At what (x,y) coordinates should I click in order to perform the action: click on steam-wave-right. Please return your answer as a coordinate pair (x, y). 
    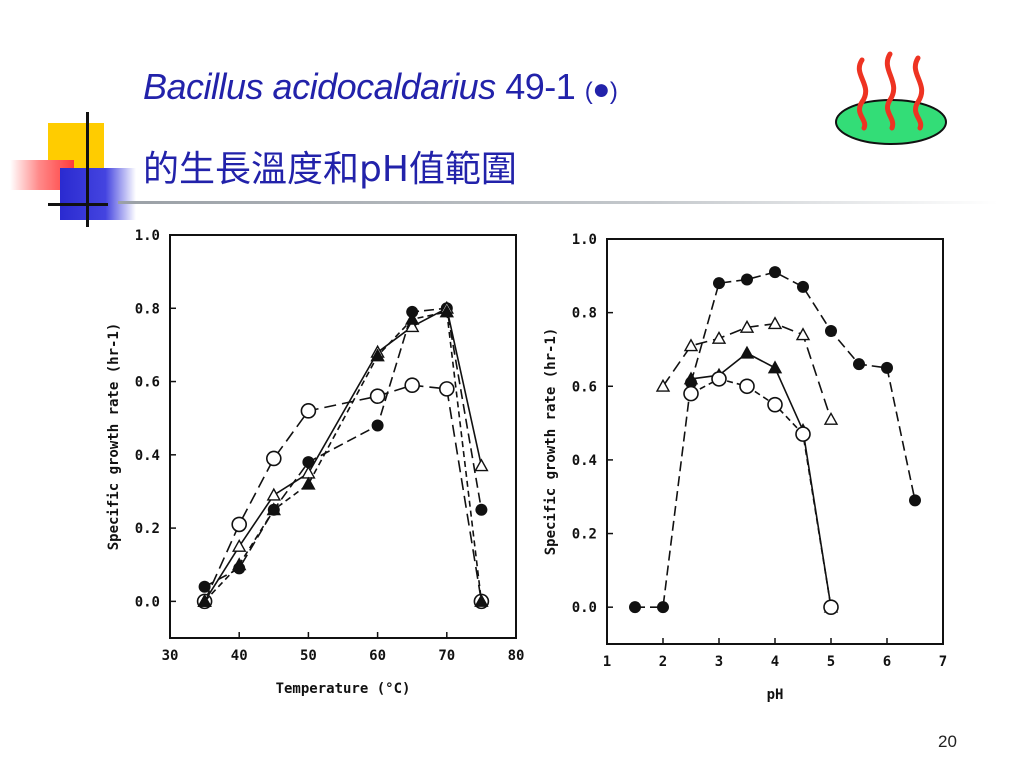
    Looking at the image, I should click on (918, 93).